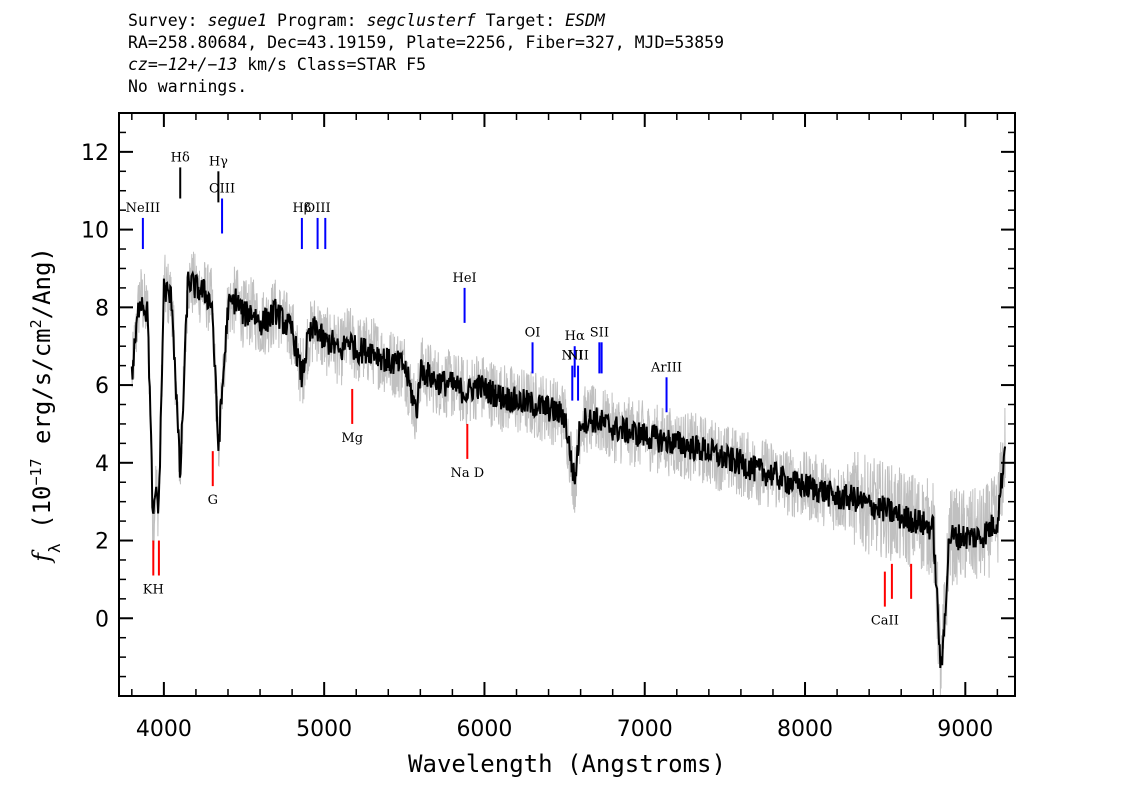 This screenshot has width=1134, height=810. Describe the element at coordinates (421, 20) in the screenshot. I see `program-value: segclusterf` at that location.